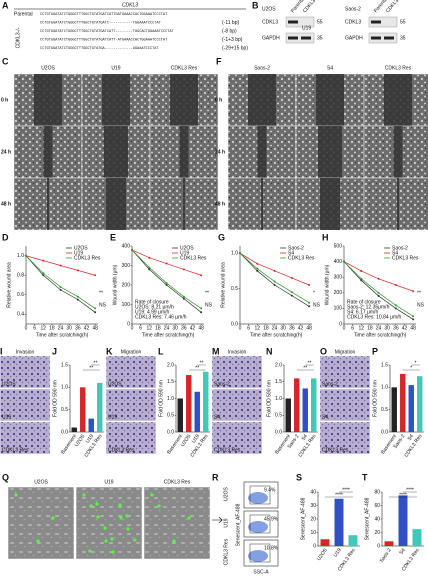  What do you see at coordinates (271, 519) in the screenshot?
I see `gate-value: 45.9%` at bounding box center [271, 519].